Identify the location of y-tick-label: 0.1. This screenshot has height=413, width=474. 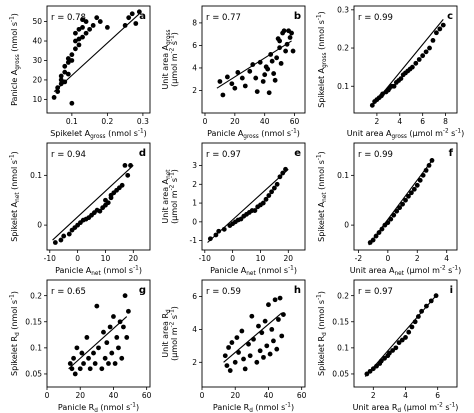
(36, 347).